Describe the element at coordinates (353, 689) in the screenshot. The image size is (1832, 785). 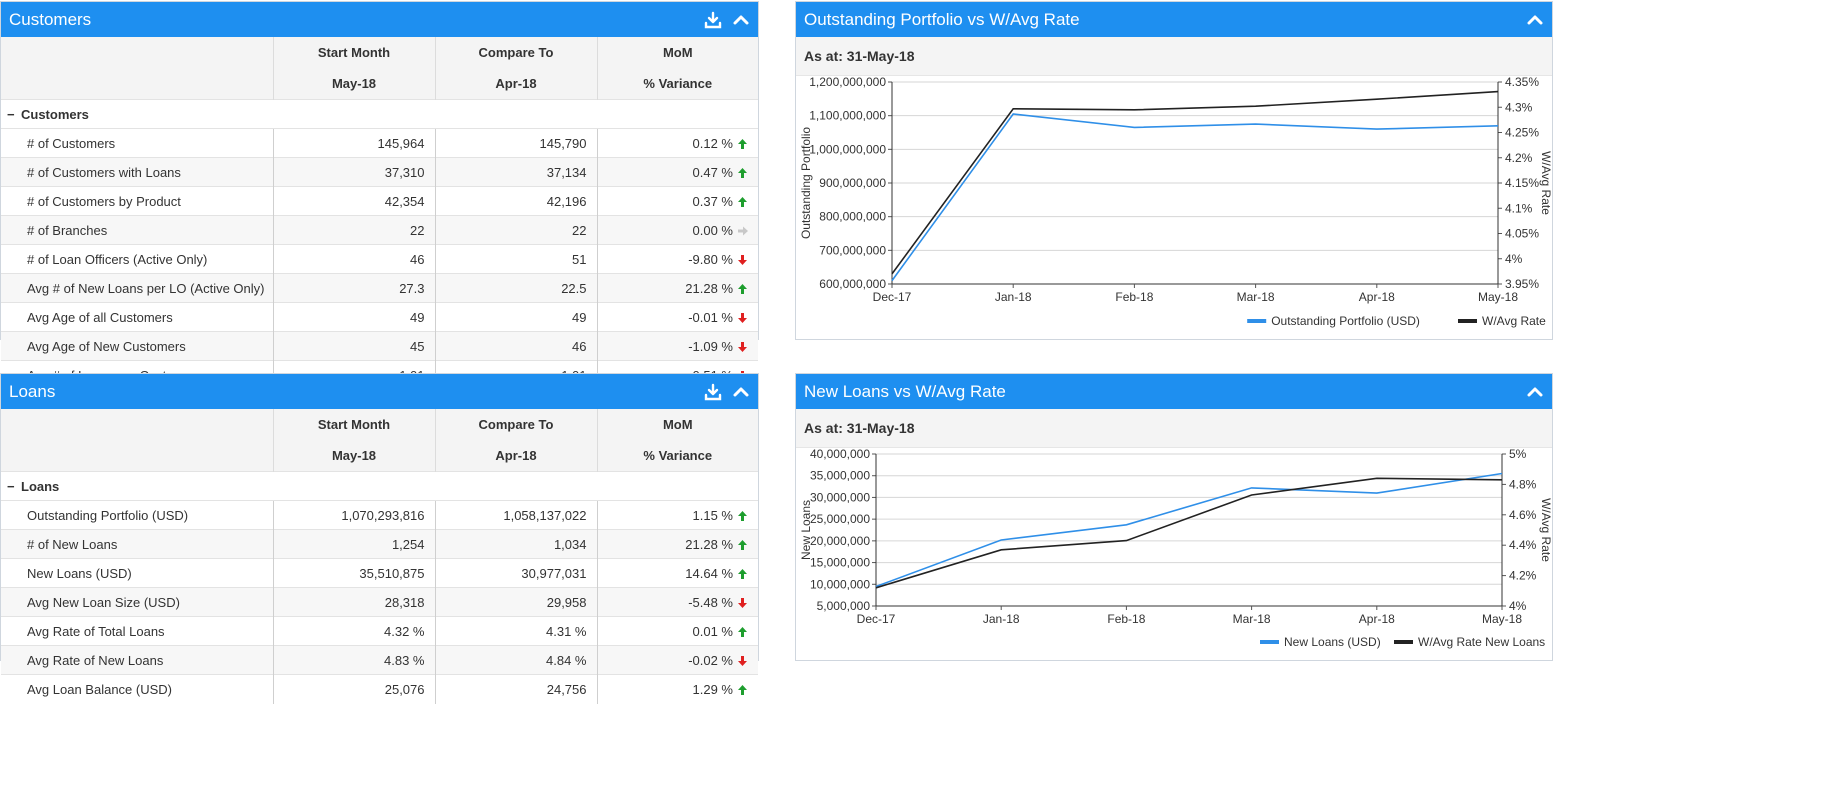
I see `start-month-value: 25,076` at that location.